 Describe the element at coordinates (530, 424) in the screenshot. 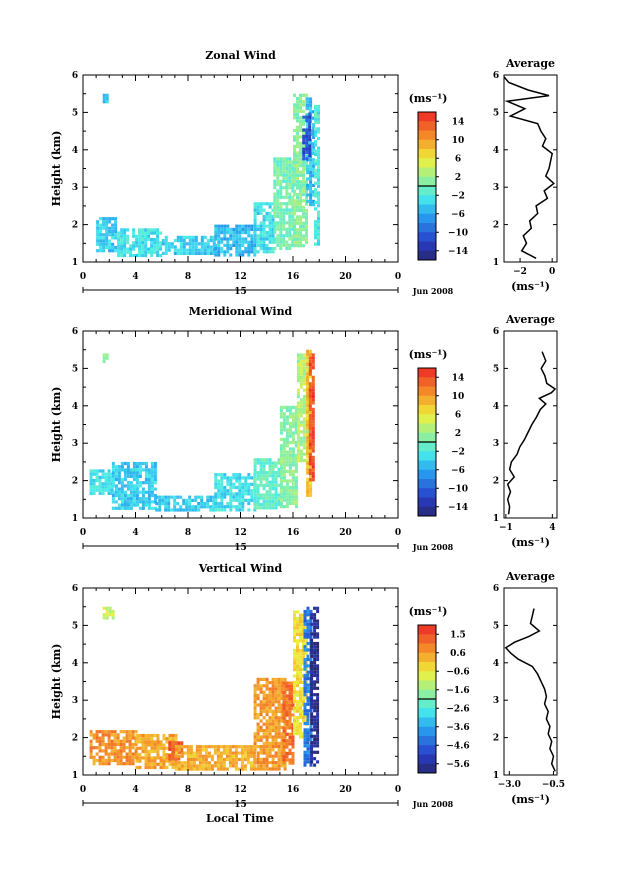

I see `average-frame` at that location.